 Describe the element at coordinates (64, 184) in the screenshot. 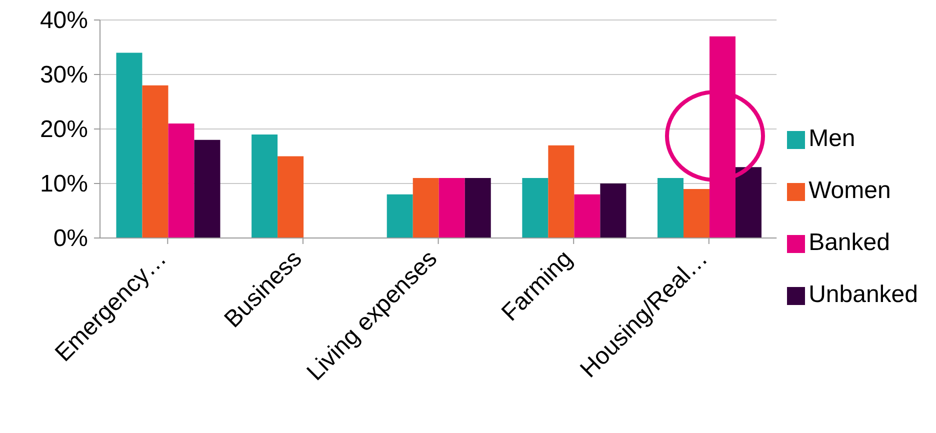

I see `y-tick-label: 10%` at that location.